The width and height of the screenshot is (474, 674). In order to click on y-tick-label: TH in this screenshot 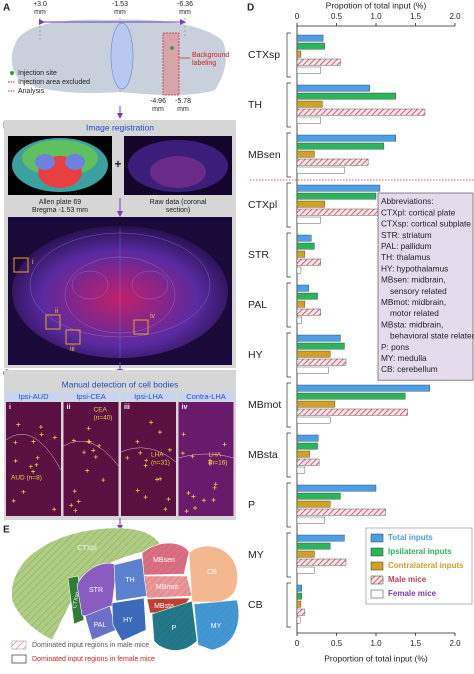, I will do `click(255, 105)`.